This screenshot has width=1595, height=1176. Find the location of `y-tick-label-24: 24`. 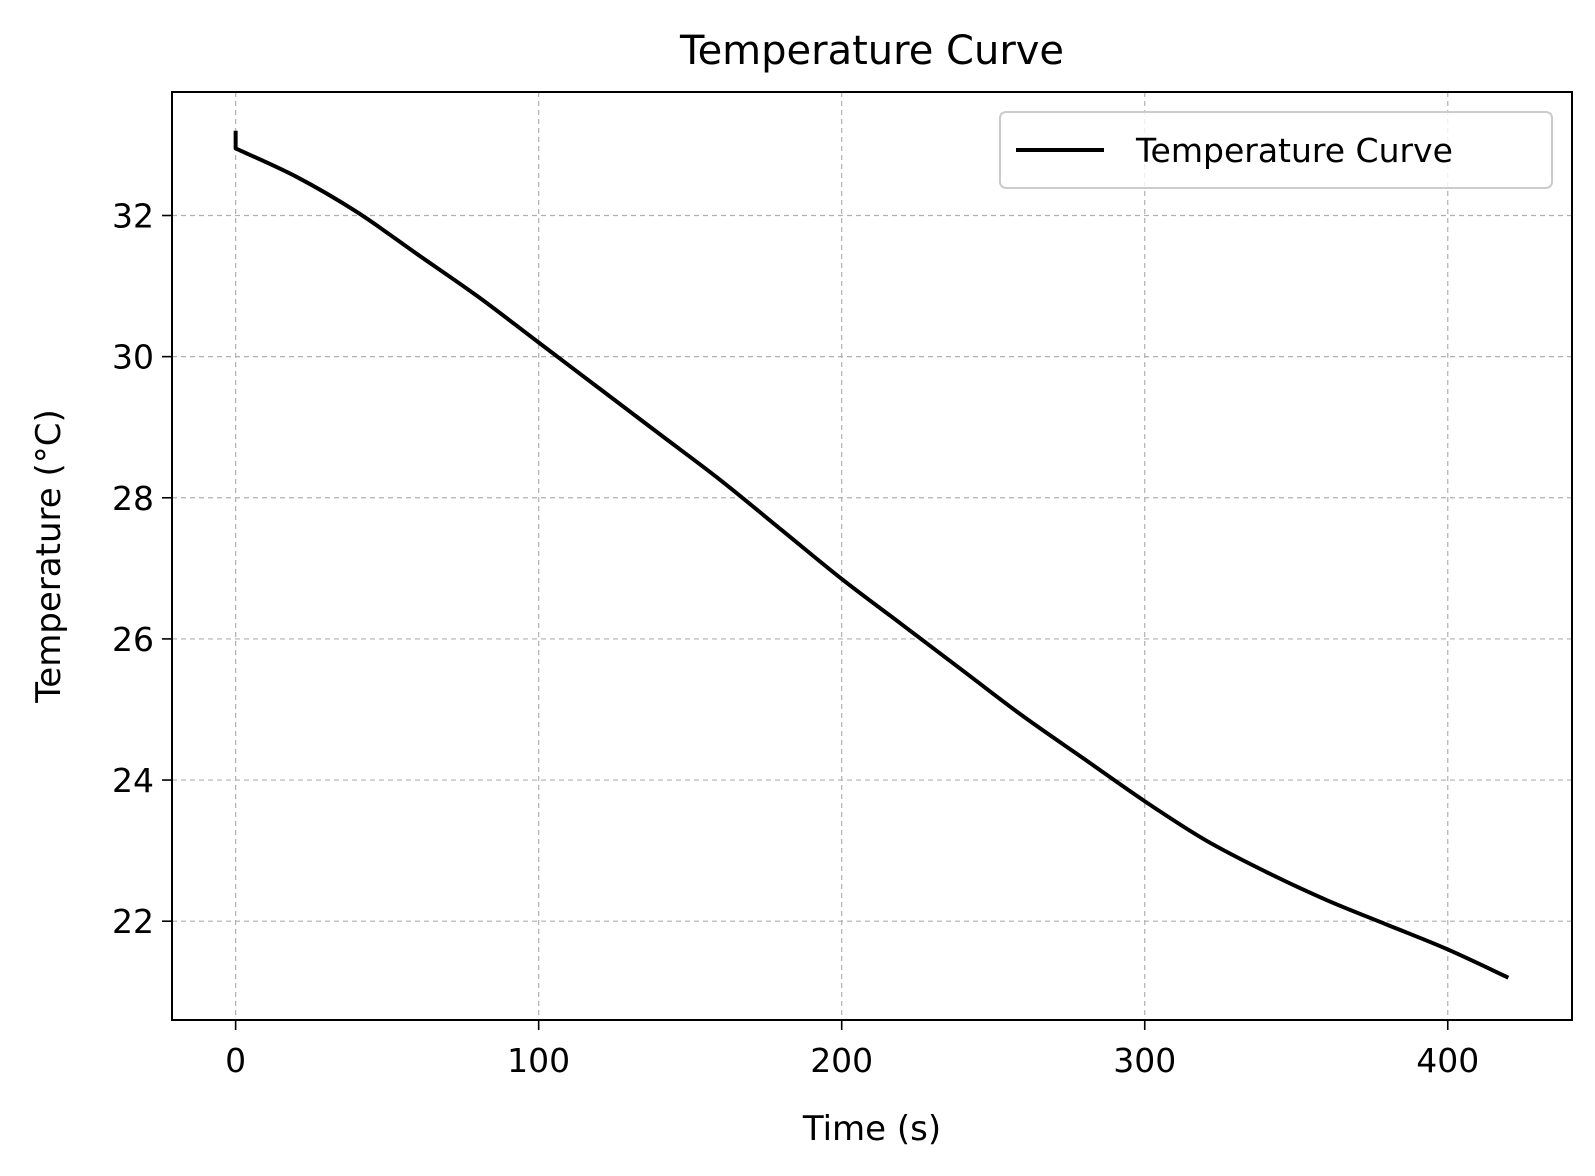

y-tick-label-24: 24 is located at coordinates (133, 780).